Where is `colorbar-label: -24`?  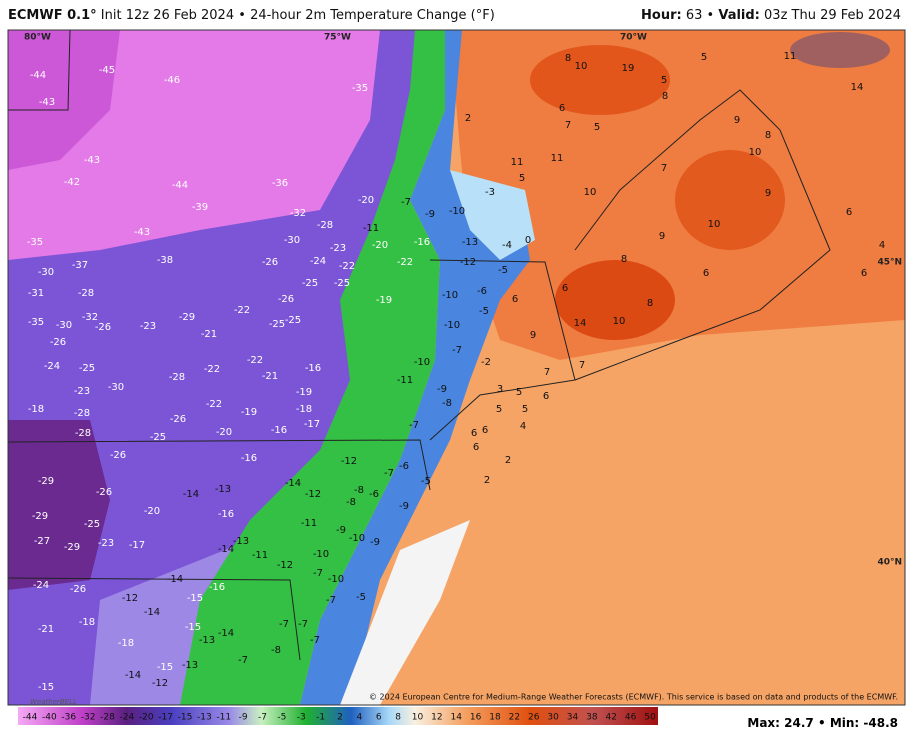
colorbar-label: -24 is located at coordinates (127, 718).